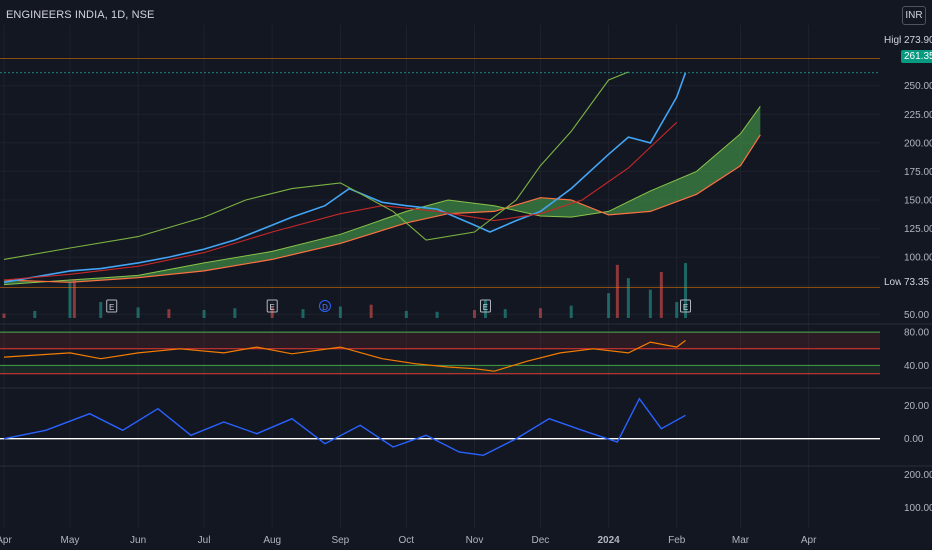 This screenshot has width=932, height=550. Describe the element at coordinates (918, 258) in the screenshot. I see `y-tick-label: 100.00` at that location.